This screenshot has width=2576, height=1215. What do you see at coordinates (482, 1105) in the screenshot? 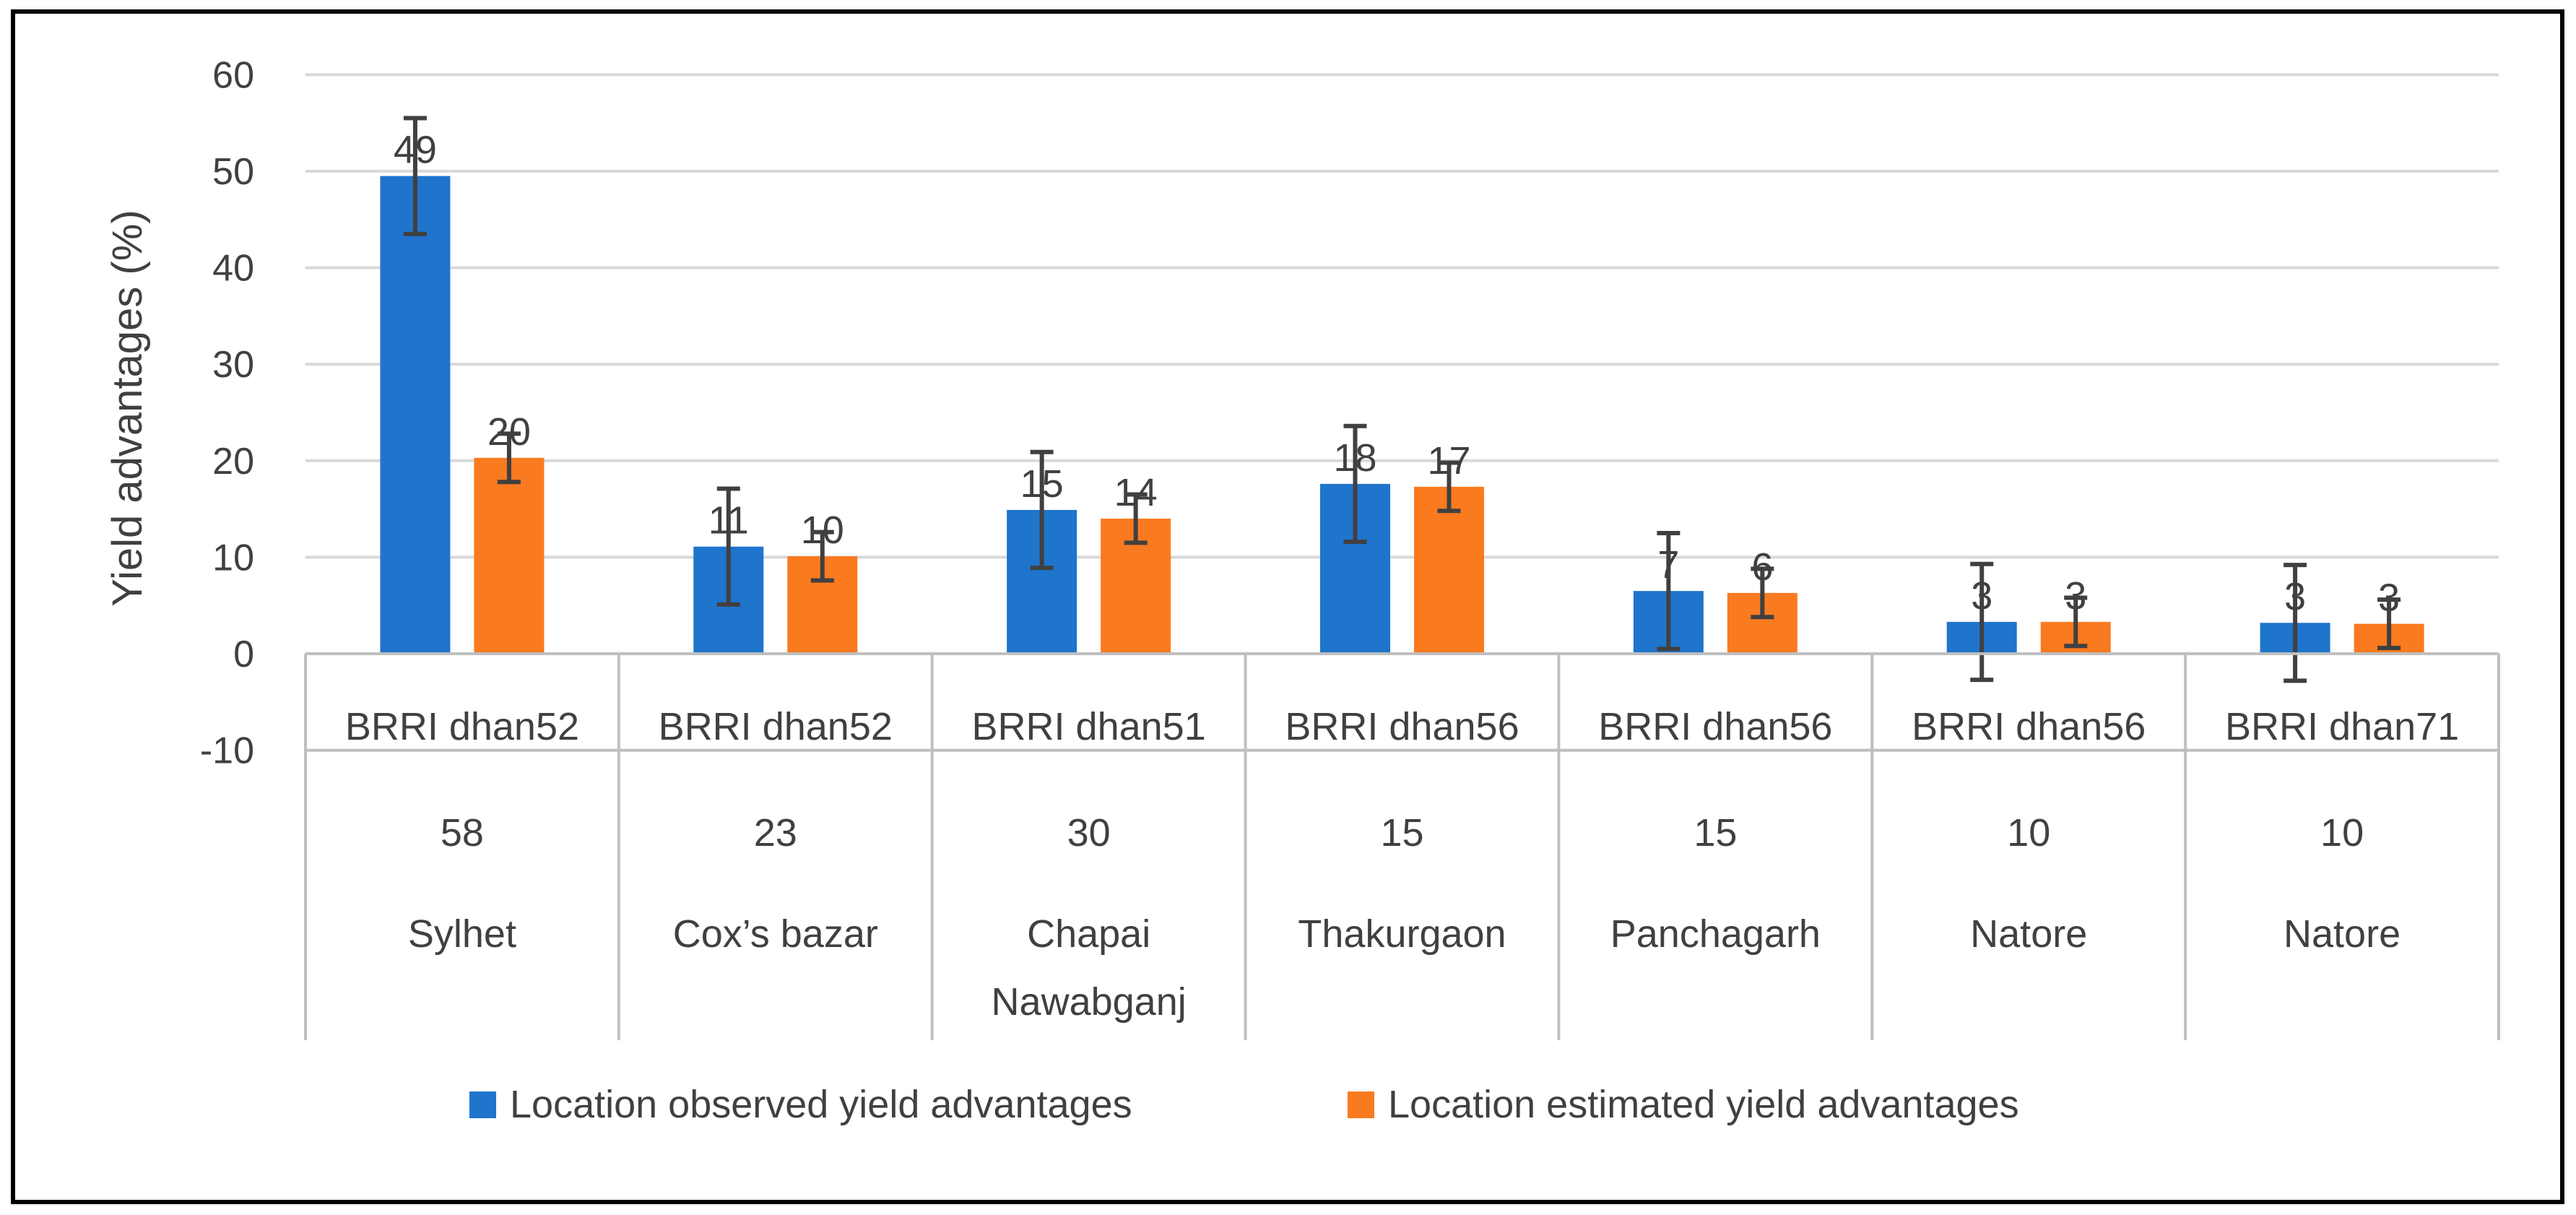
I see `legend-swatch-observed` at bounding box center [482, 1105].